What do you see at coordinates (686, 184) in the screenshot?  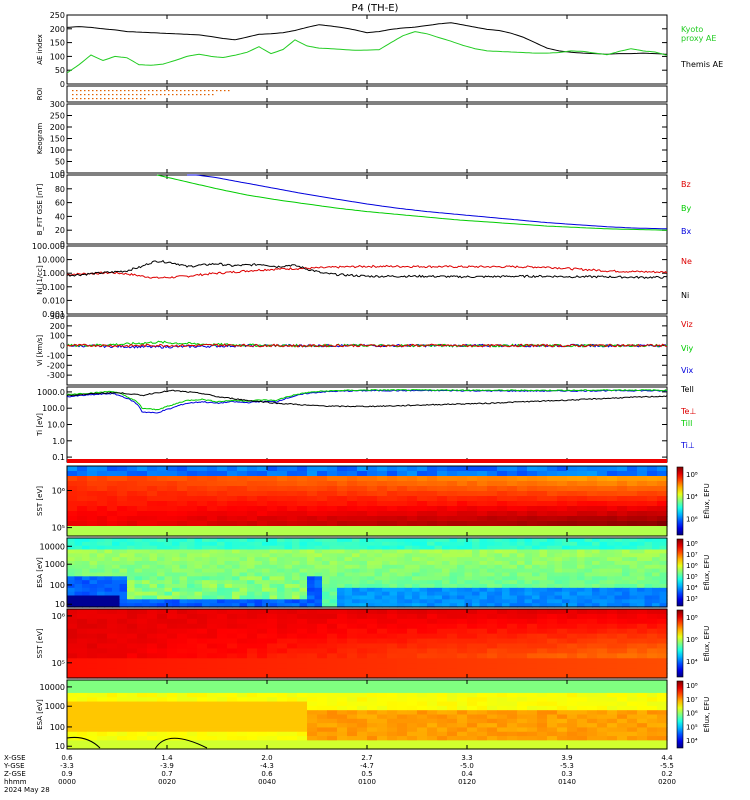 I see `bfield-legend-0: Bz` at bounding box center [686, 184].